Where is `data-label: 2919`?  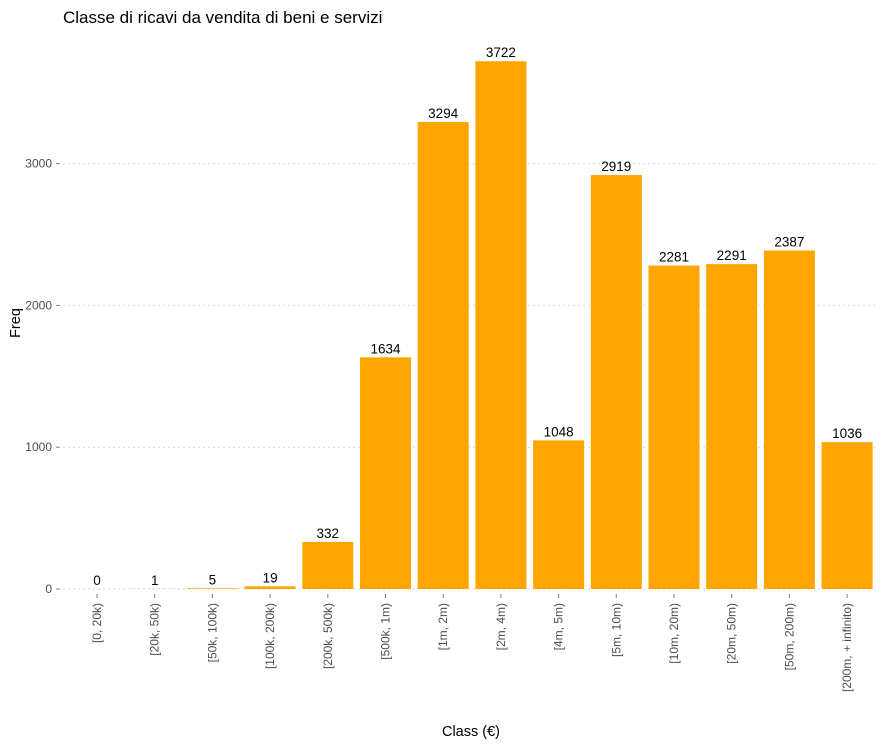 data-label: 2919 is located at coordinates (616, 166).